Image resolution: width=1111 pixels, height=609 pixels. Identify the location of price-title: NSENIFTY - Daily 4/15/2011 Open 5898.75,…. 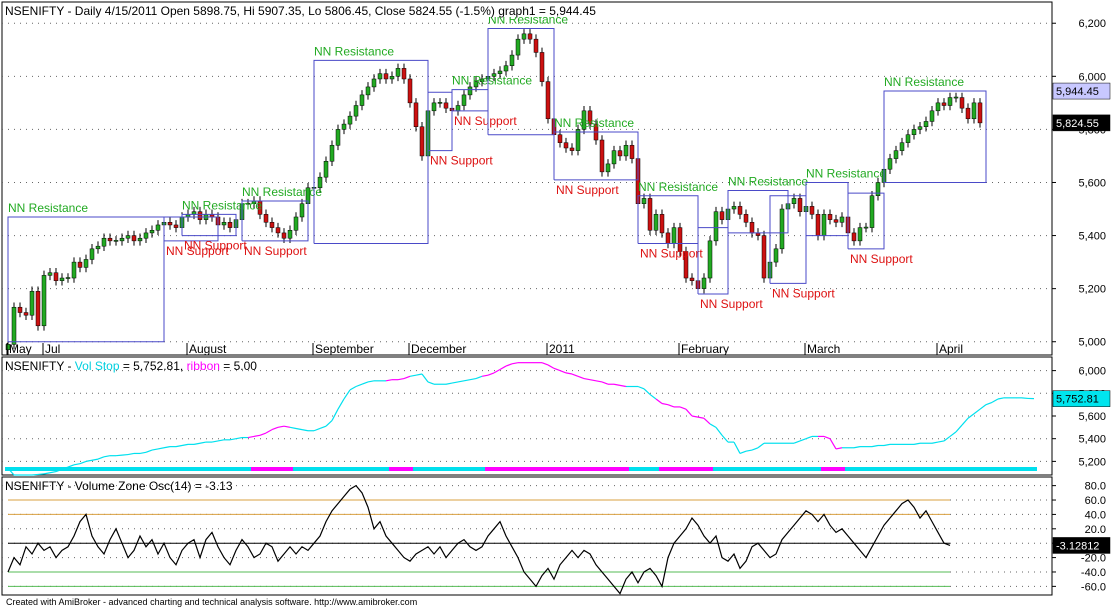
(300, 11).